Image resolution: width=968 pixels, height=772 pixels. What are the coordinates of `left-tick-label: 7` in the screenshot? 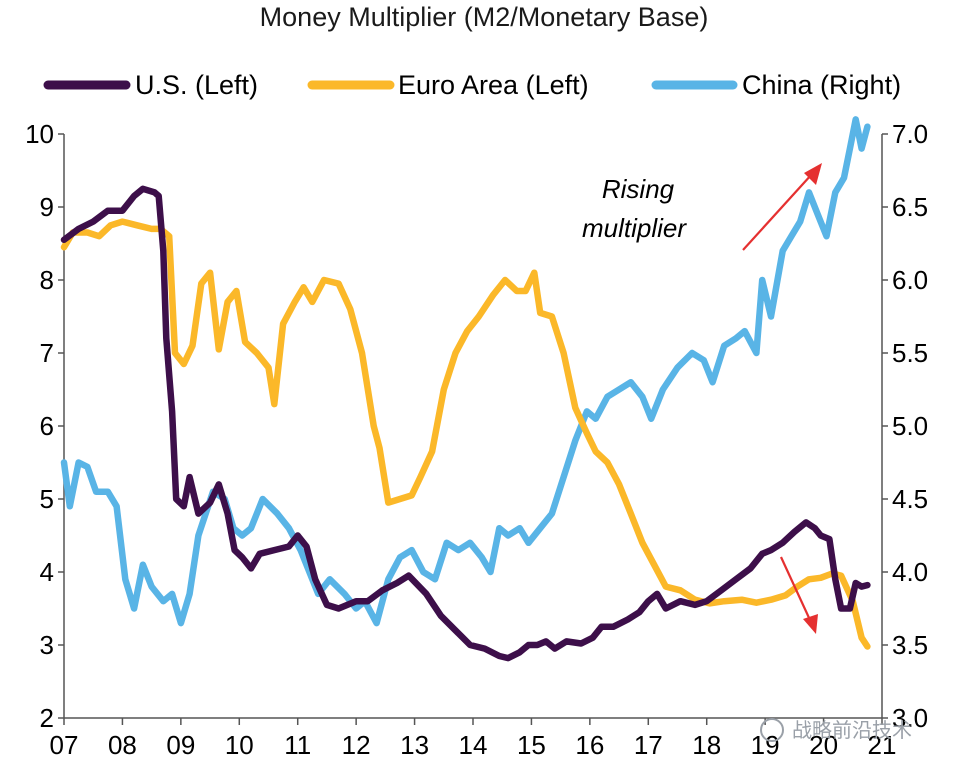 It's located at (47, 353).